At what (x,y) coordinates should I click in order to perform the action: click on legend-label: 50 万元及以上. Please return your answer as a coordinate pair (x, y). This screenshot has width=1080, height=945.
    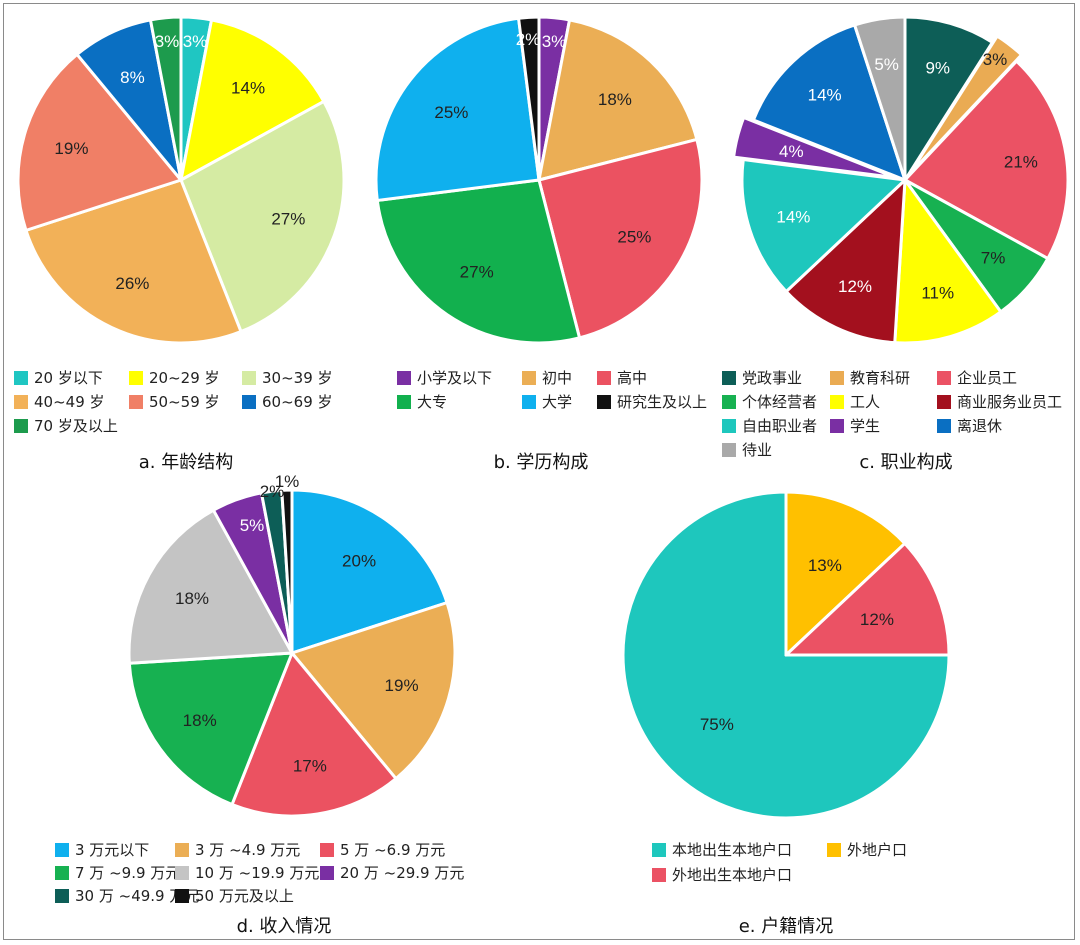
    Looking at the image, I should click on (244, 896).